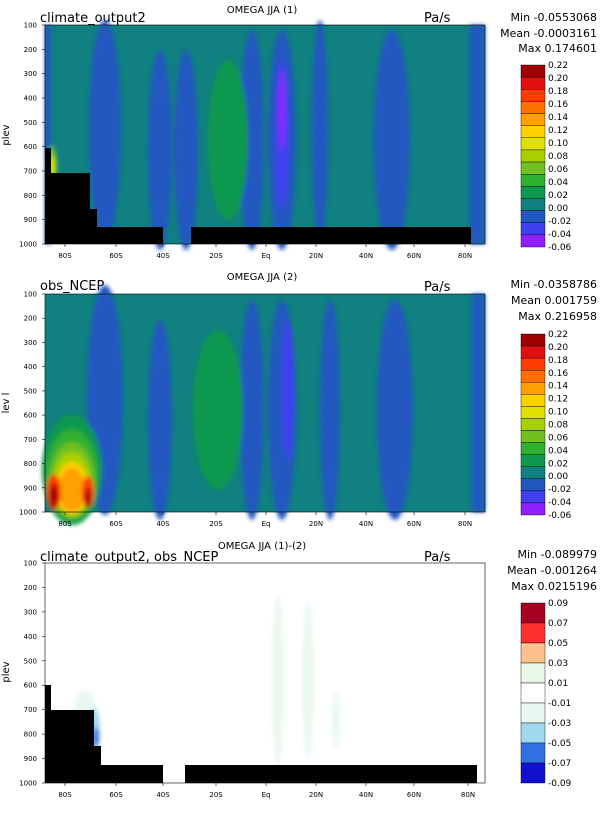 The height and width of the screenshot is (814, 606). What do you see at coordinates (437, 18) in the screenshot?
I see `panel-1-units: Pa/s` at bounding box center [437, 18].